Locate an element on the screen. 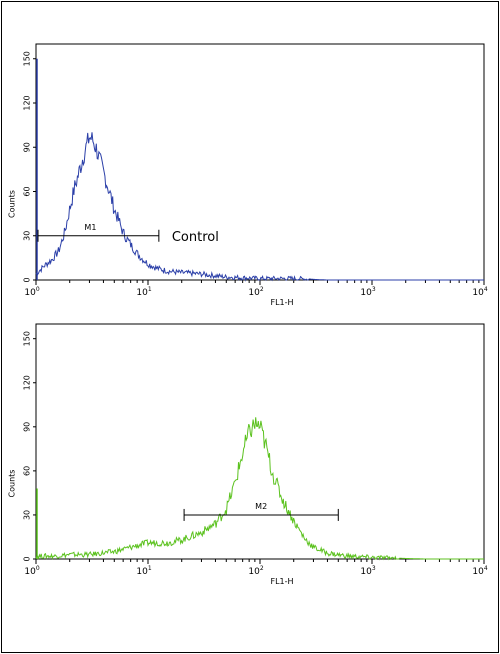  bottom-y-tick-label: 0 is located at coordinates (27, 558).